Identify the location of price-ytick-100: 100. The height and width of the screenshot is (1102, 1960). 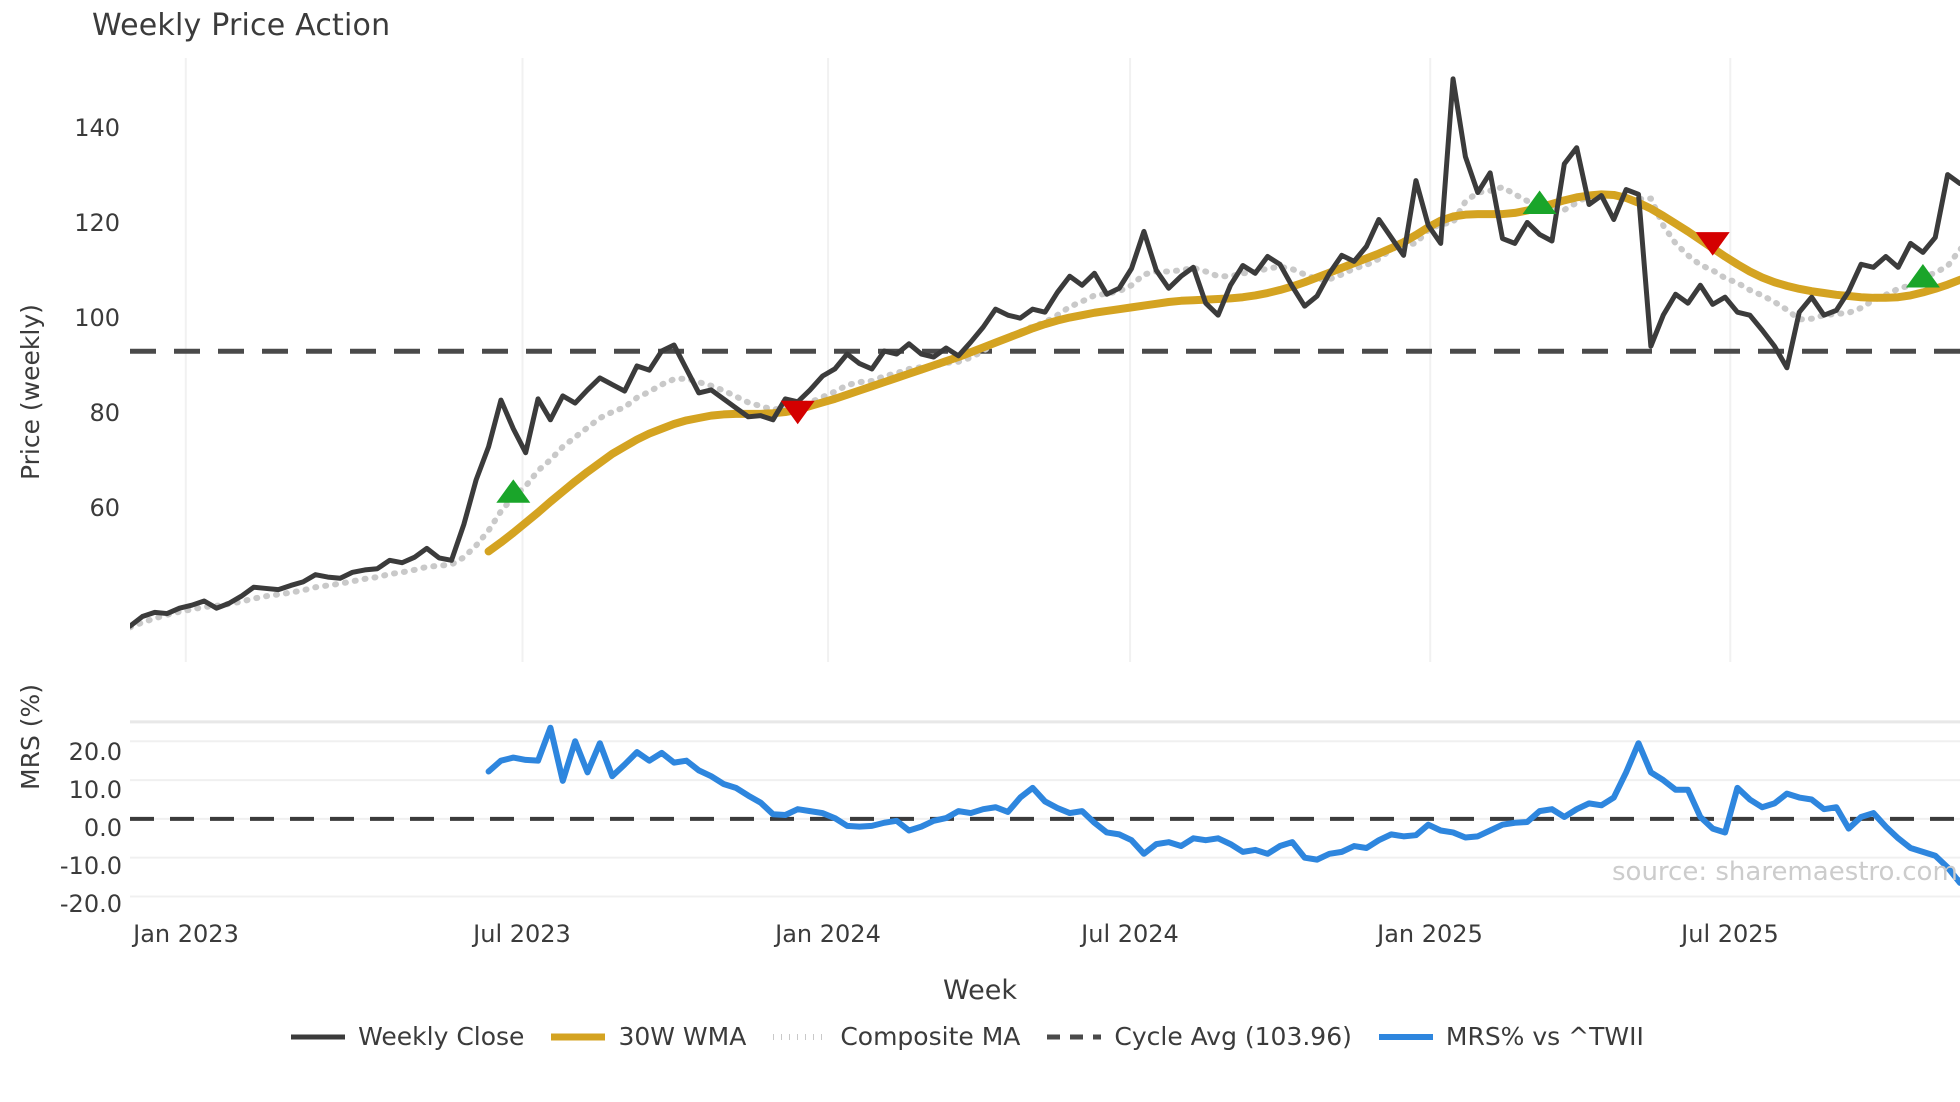
(97, 318).